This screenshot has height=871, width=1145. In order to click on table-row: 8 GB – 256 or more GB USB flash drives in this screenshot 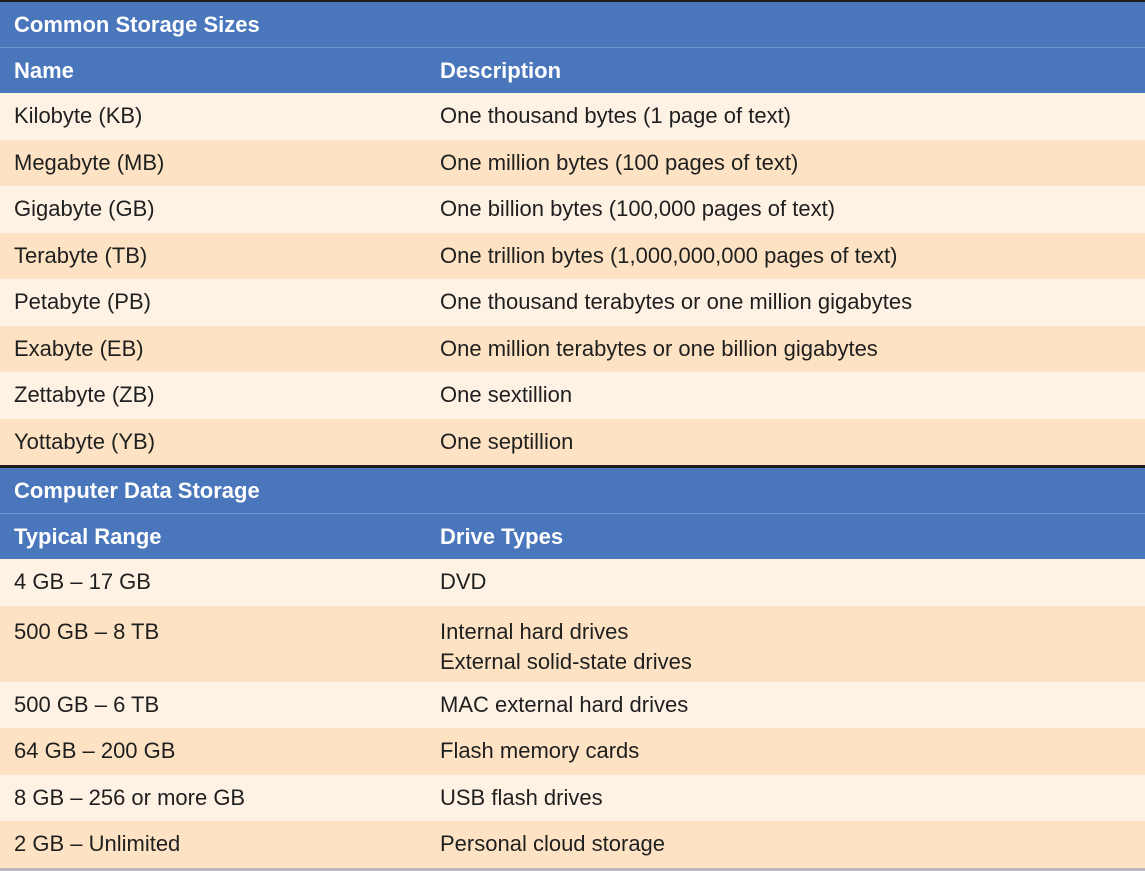, I will do `click(572, 798)`.